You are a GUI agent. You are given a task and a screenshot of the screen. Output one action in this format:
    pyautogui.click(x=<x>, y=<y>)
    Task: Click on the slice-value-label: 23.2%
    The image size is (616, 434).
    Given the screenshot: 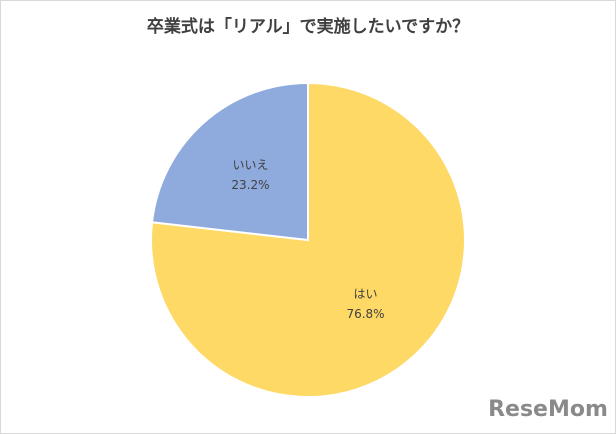 What is the action you would take?
    pyautogui.click(x=250, y=185)
    